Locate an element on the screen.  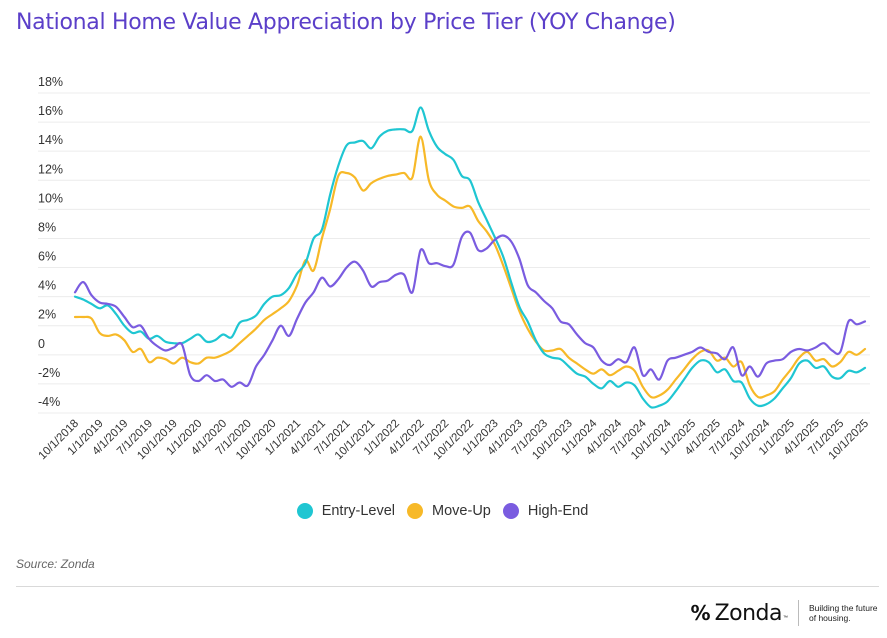
y-tick-label: 18% is located at coordinates (50, 82).